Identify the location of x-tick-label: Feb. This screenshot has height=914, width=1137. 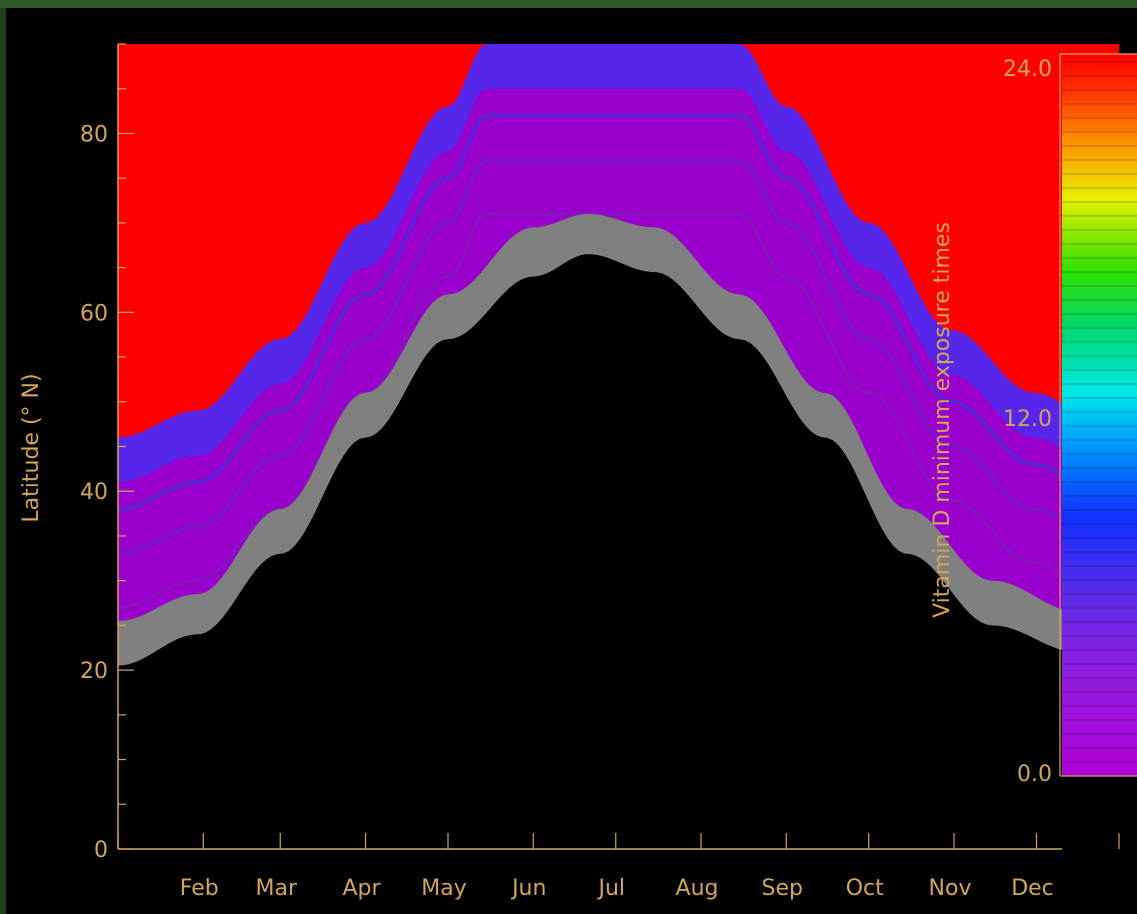
(199, 888).